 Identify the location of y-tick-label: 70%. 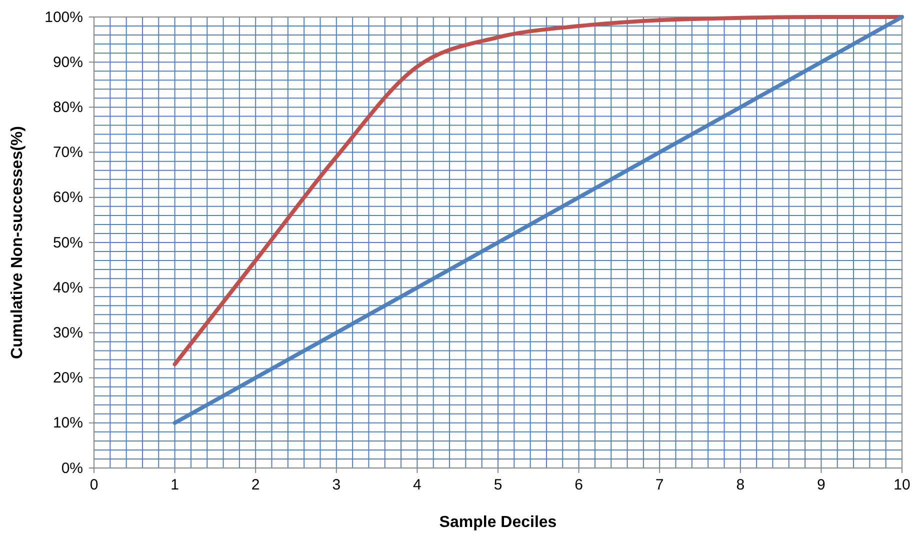
(67, 153).